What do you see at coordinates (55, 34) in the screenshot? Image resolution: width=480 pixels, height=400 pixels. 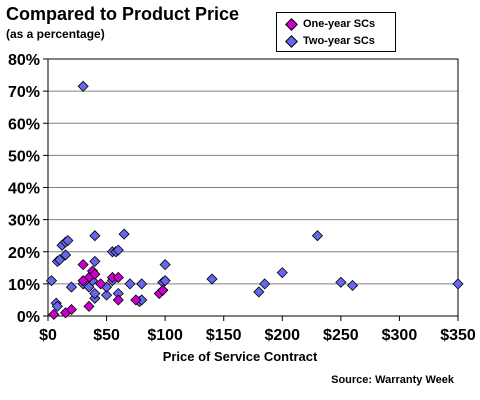 I see `chart-subtitle: (as a percentage)` at bounding box center [55, 34].